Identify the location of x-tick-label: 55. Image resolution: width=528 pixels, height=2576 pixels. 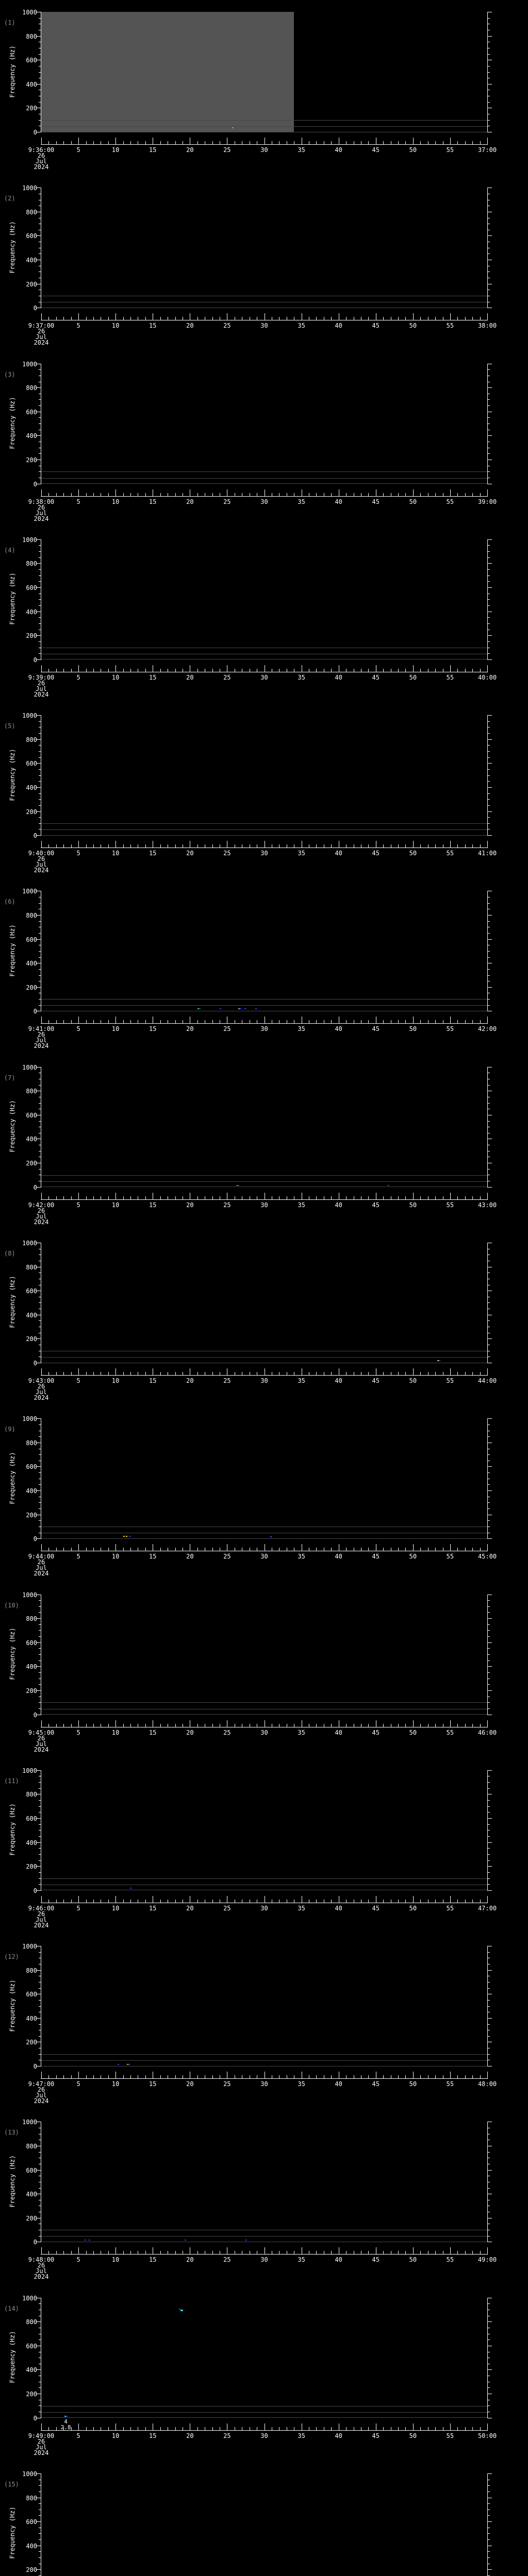
(450, 853).